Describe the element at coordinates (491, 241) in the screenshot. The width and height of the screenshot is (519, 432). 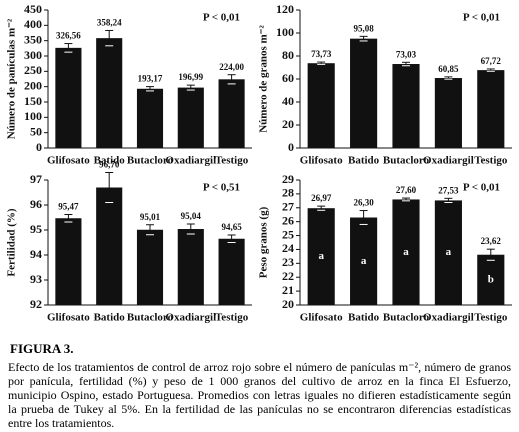
I see `value-label: 23,62` at that location.